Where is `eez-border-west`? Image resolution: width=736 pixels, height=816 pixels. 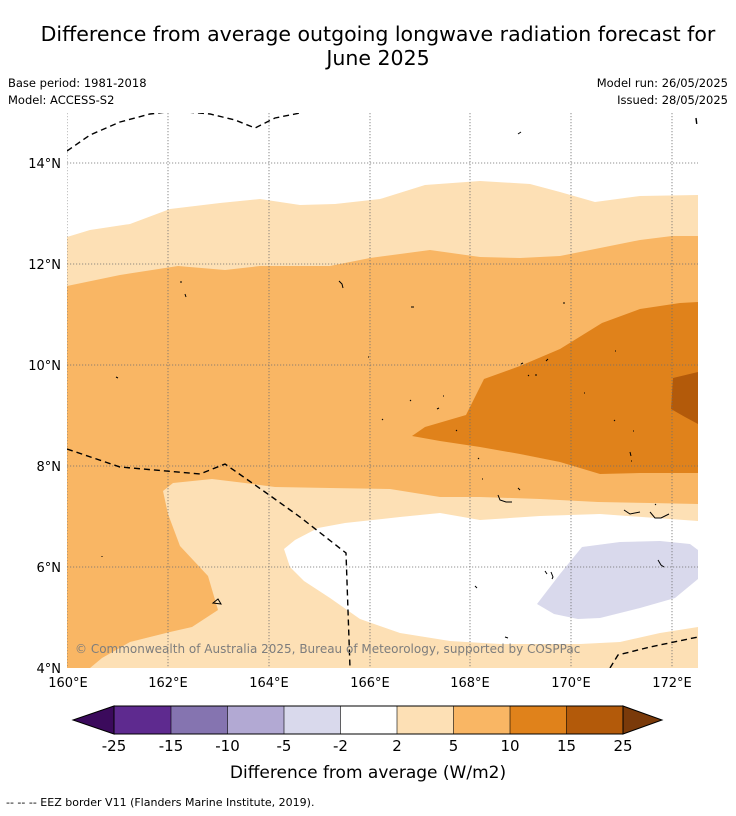
eez-border-west is located at coordinates (209, 558).